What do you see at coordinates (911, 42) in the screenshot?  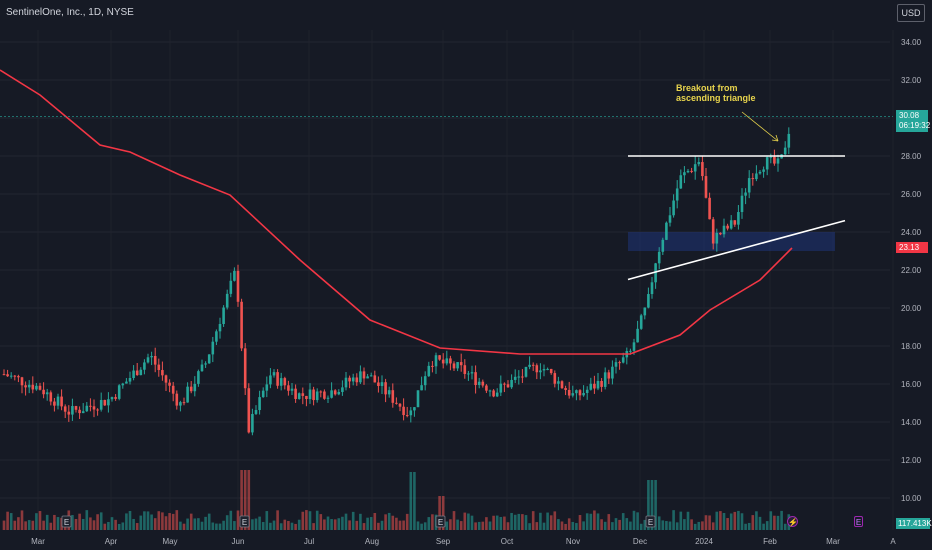 I see `price-tick-label: 34.00` at bounding box center [911, 42].